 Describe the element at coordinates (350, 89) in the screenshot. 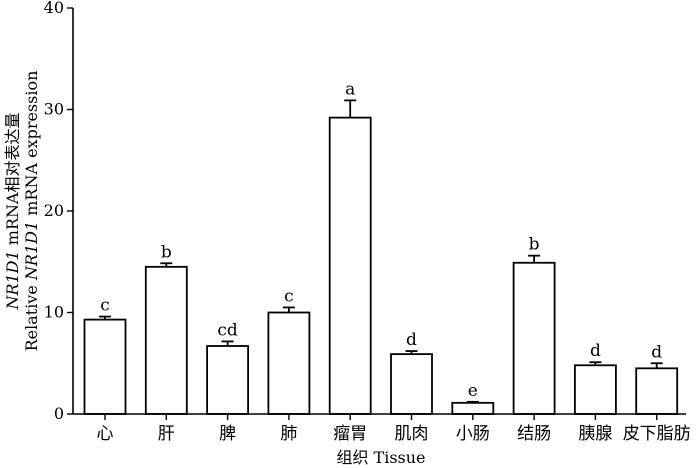

I see `significance-label: a` at that location.